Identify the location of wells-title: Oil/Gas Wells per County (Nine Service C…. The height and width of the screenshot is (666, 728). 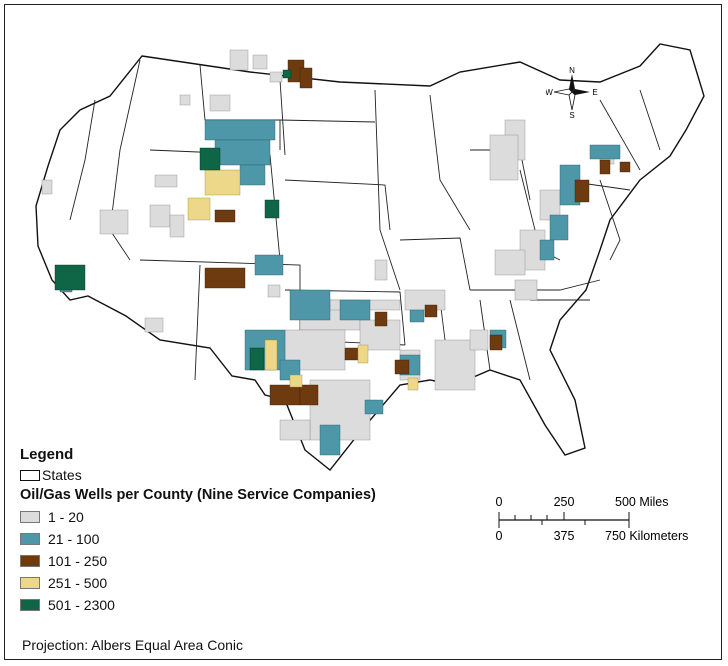
(198, 495).